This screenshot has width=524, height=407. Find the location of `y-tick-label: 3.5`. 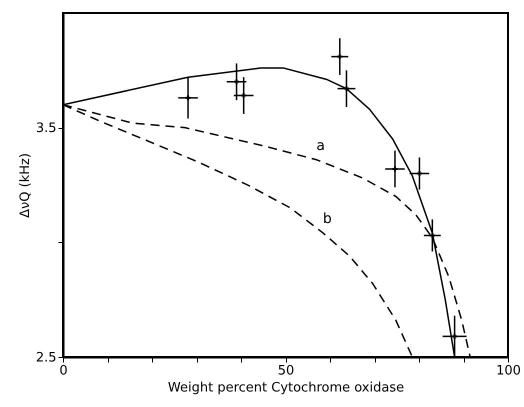

y-tick-label: 3.5 is located at coordinates (46, 128).